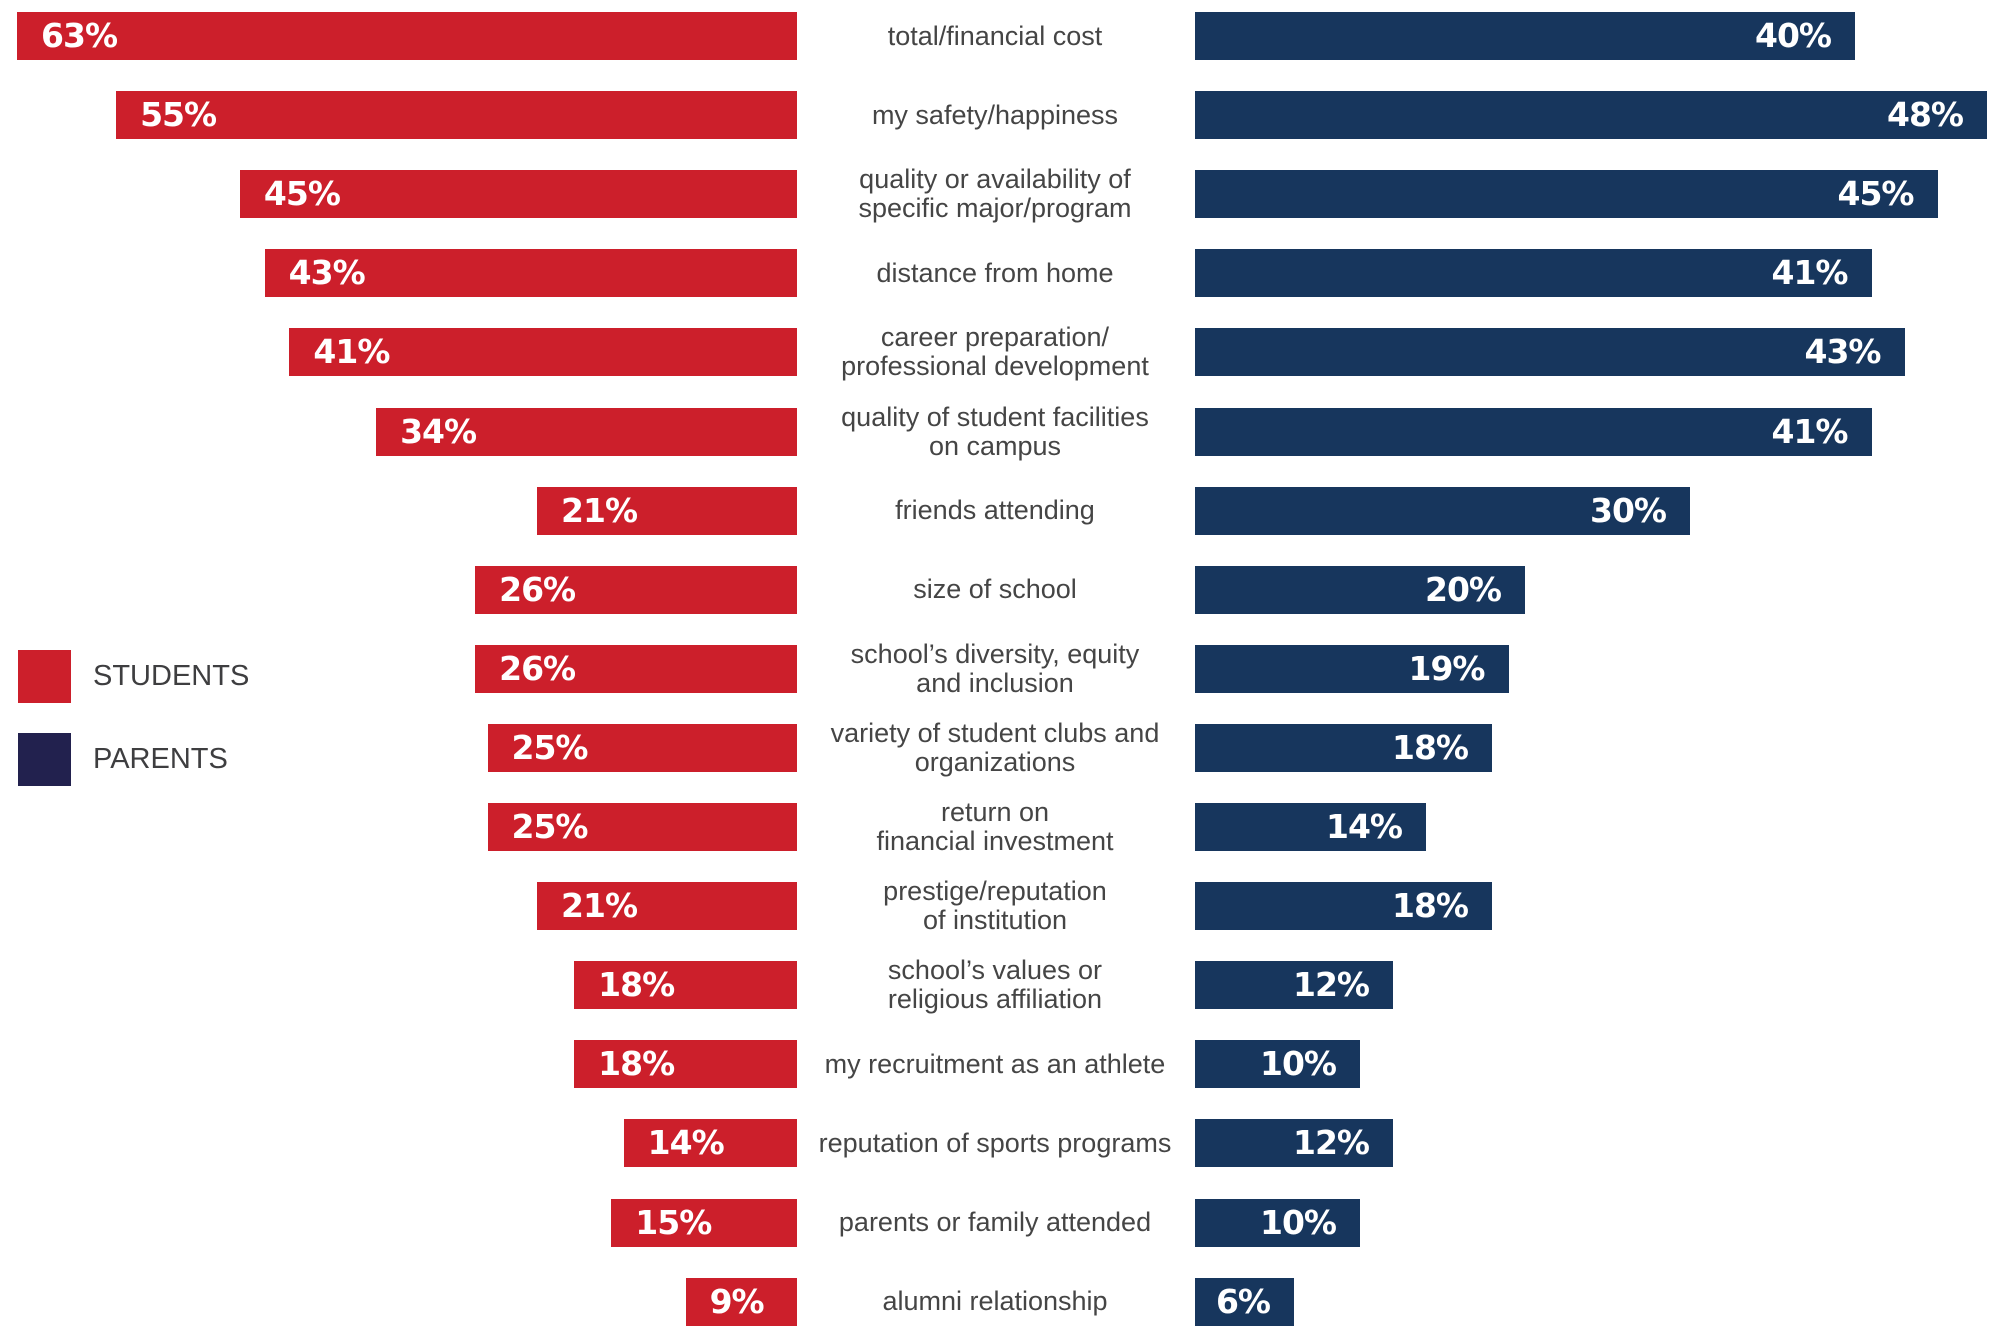 This screenshot has width=2000, height=1342. I want to click on legend-label-parents: PARENTS, so click(160, 759).